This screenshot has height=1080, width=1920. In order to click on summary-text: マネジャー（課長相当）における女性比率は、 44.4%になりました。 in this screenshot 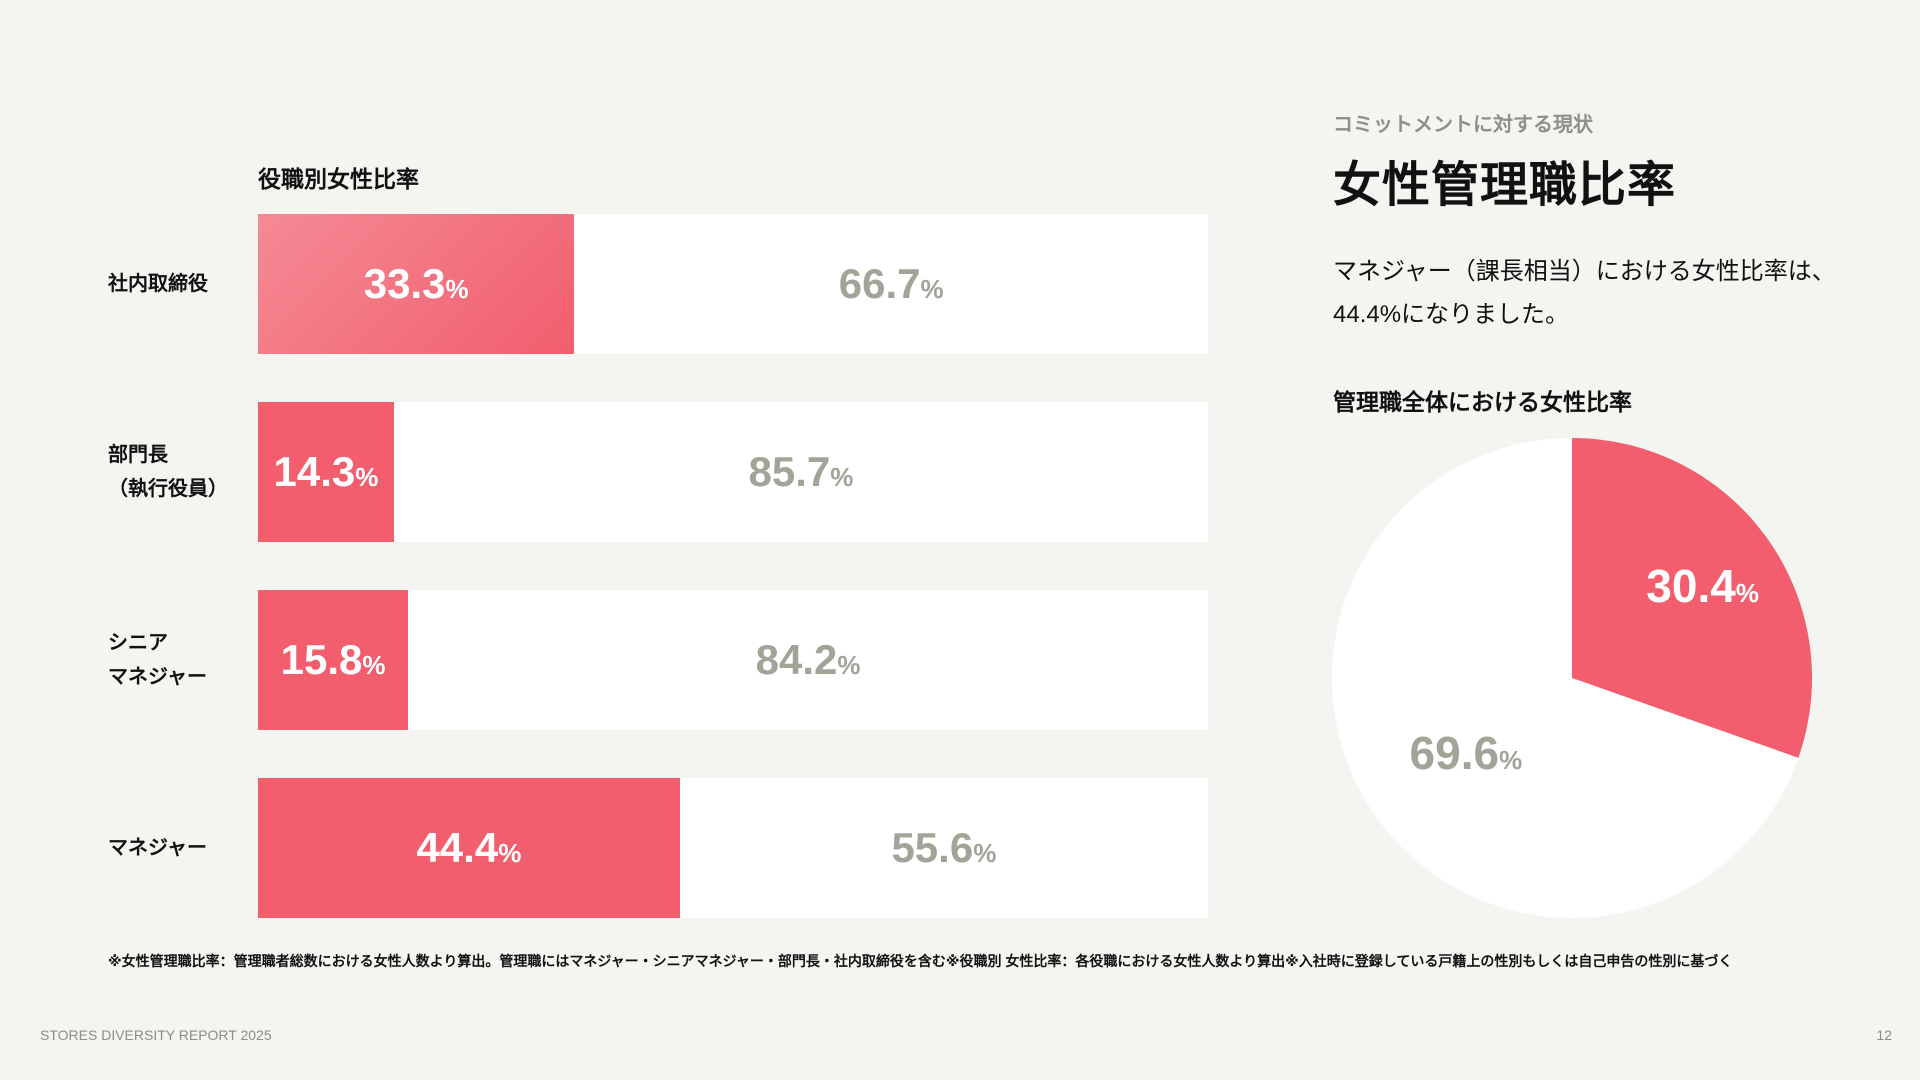, I will do `click(1603, 293)`.